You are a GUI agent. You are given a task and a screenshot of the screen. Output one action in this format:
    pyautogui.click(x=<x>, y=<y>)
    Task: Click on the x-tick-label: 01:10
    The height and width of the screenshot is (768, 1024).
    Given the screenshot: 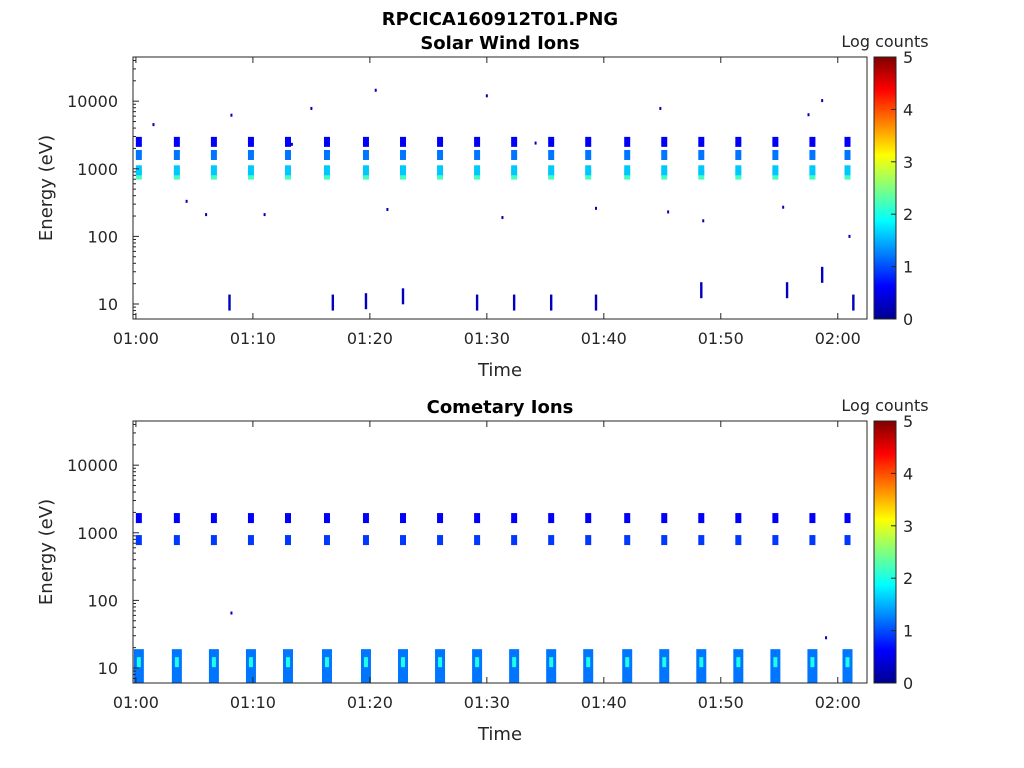 What is the action you would take?
    pyautogui.click(x=253, y=702)
    